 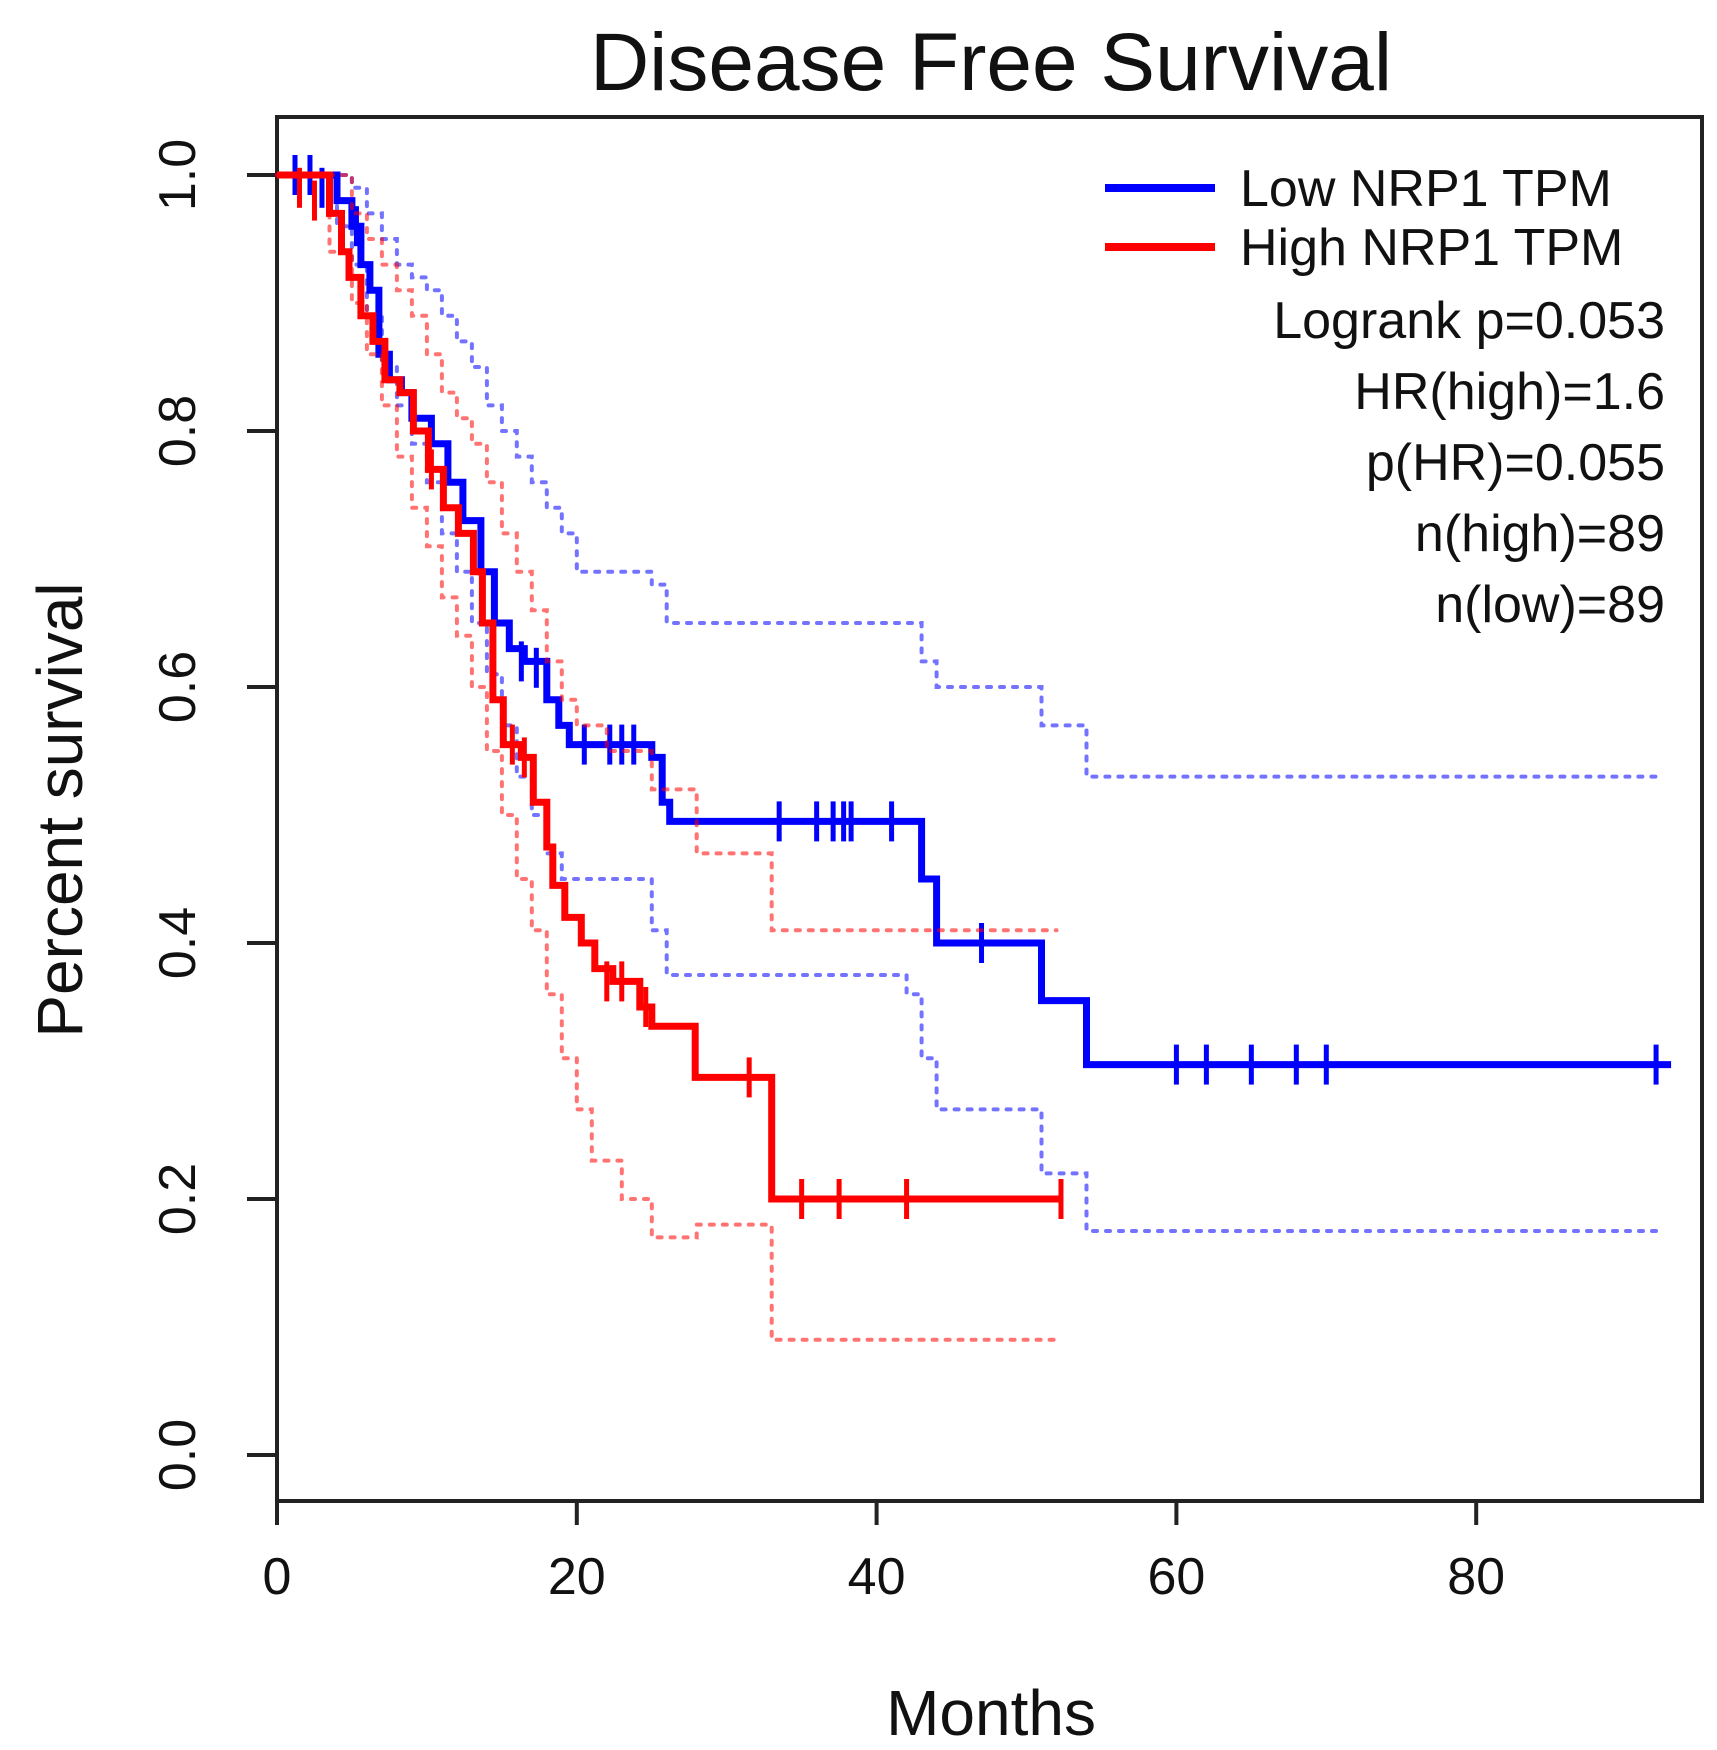 What do you see at coordinates (1476, 1577) in the screenshot?
I see `x-tick-label: 80` at bounding box center [1476, 1577].